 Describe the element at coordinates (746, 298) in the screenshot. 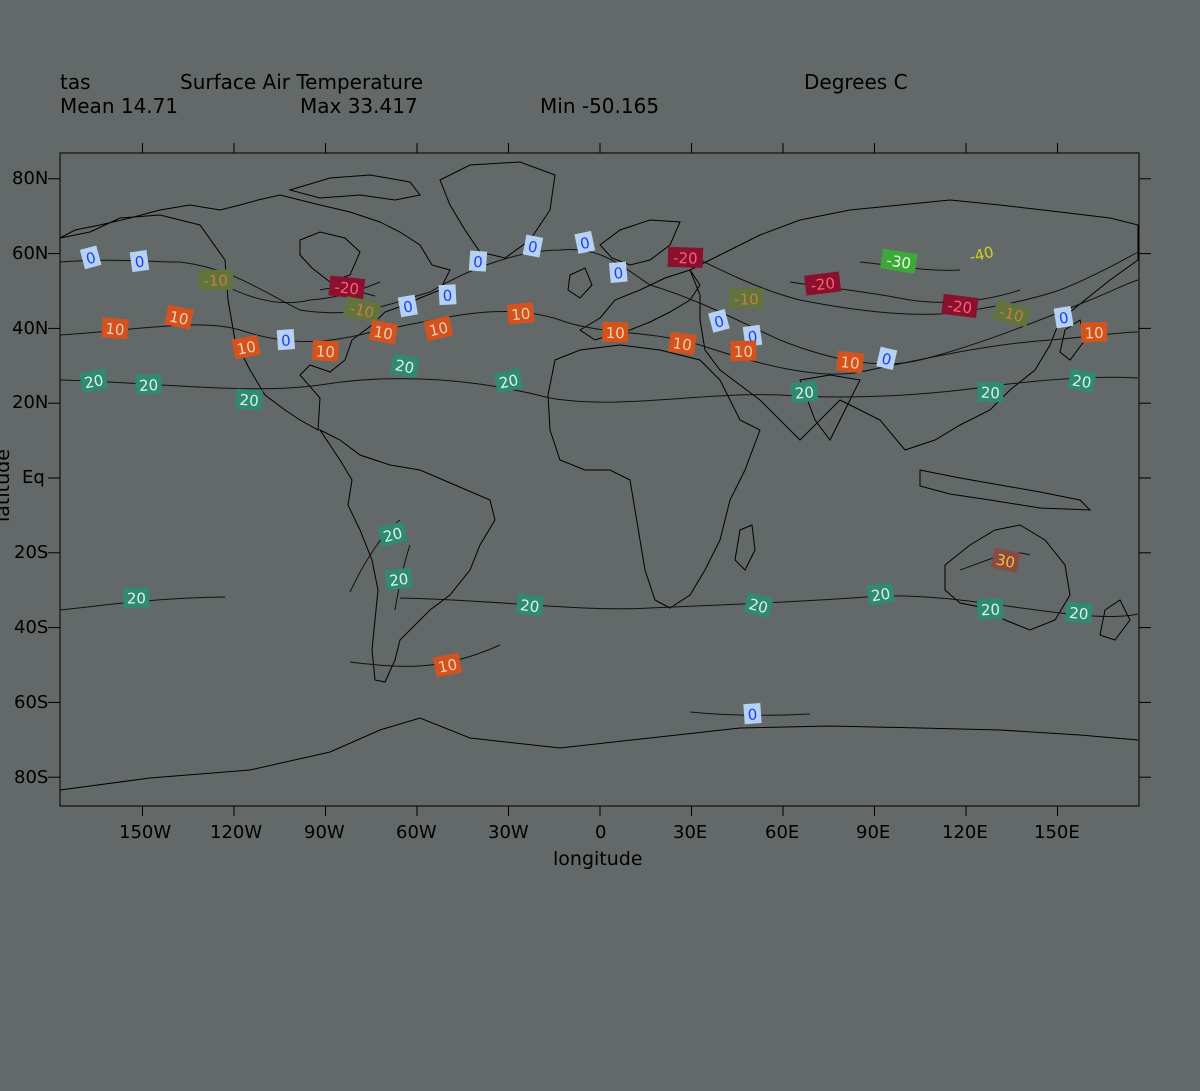

I see `contour-label: -10` at that location.